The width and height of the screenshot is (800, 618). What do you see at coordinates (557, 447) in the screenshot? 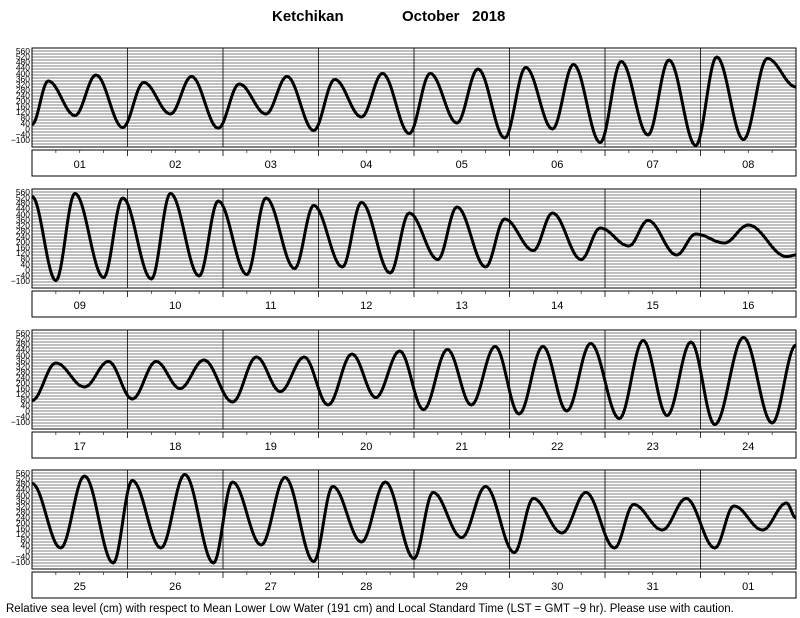
I see `day-label: 22` at bounding box center [557, 447].